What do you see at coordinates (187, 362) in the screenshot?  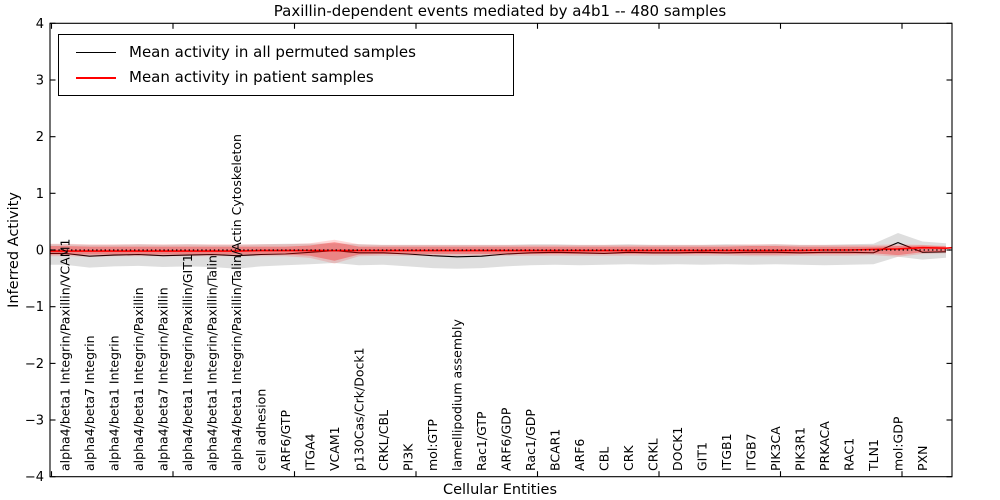 I see `x-tick-label: alpha4/beta1 Integrin/Paxillin/GIT1` at bounding box center [187, 362].